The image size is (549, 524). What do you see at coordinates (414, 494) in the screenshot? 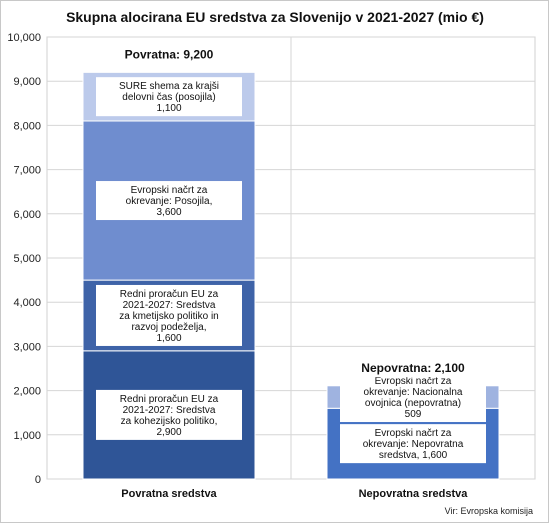
I see `x-category-label: Nepovratna sredstva` at bounding box center [414, 494].